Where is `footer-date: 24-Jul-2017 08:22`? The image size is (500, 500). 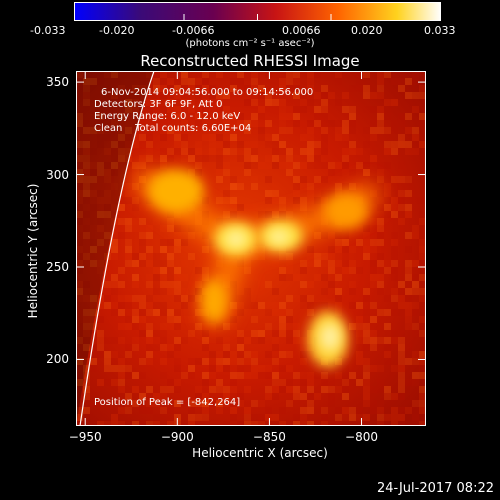
footer-date: 24-Jul-2017 08:22 is located at coordinates (435, 488).